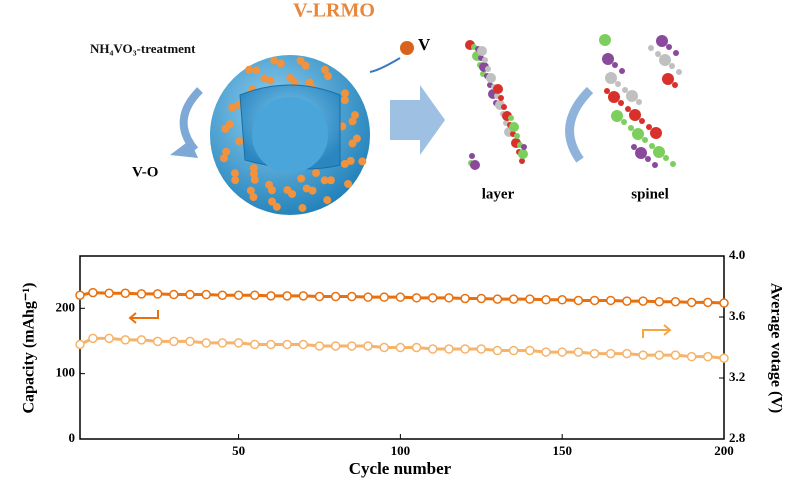  Describe the element at coordinates (184, 149) in the screenshot. I see `arrowhead` at that location.